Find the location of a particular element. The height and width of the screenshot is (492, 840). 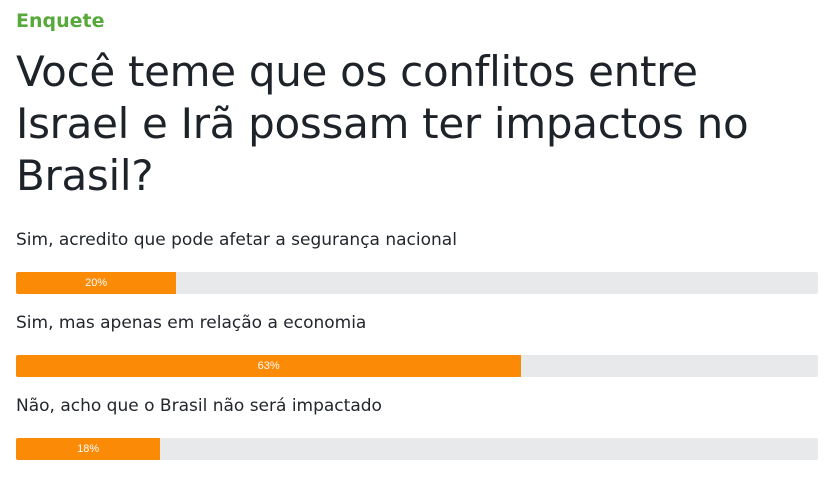

poll-option-label: Sim, mas apenas em relação a economia is located at coordinates (191, 323).